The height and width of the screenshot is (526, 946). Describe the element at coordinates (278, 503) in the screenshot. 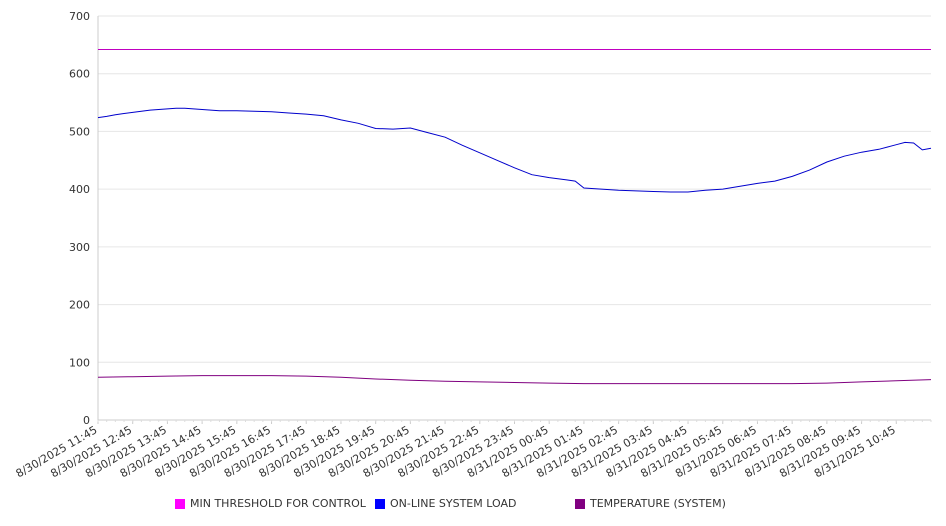

I see `legend-label-min-threshold: MIN THRESHOLD FOR CONTROL` at that location.